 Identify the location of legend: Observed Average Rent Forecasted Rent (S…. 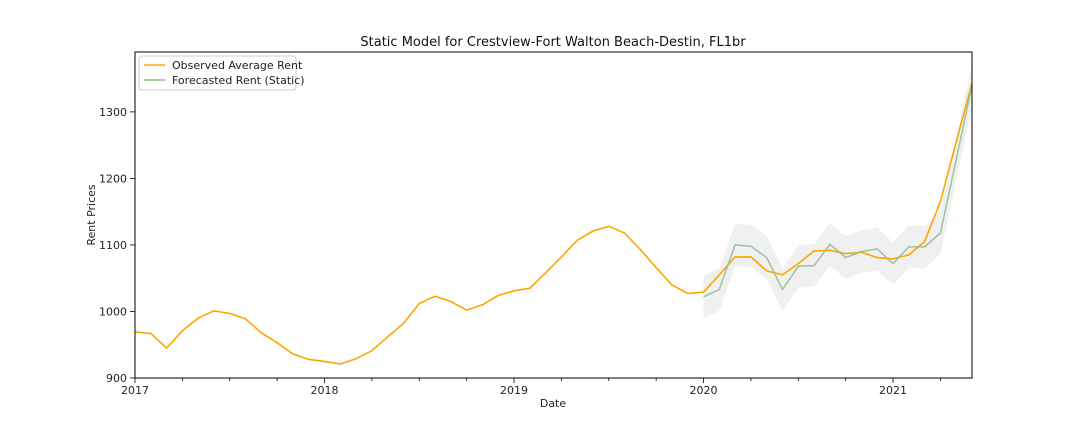
(221, 73).